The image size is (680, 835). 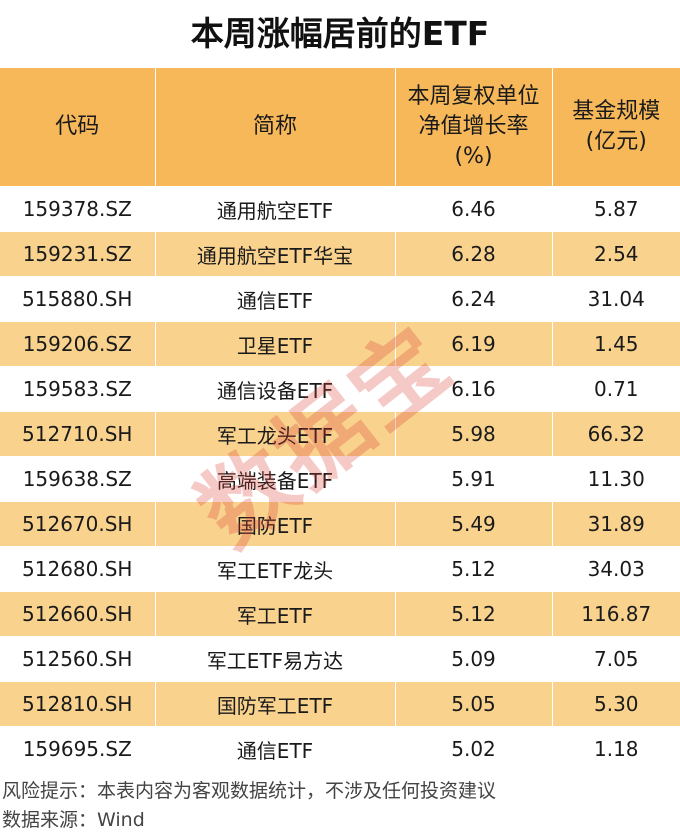 What do you see at coordinates (275, 209) in the screenshot?
I see `cell-name: 通用航空ETF` at bounding box center [275, 209].